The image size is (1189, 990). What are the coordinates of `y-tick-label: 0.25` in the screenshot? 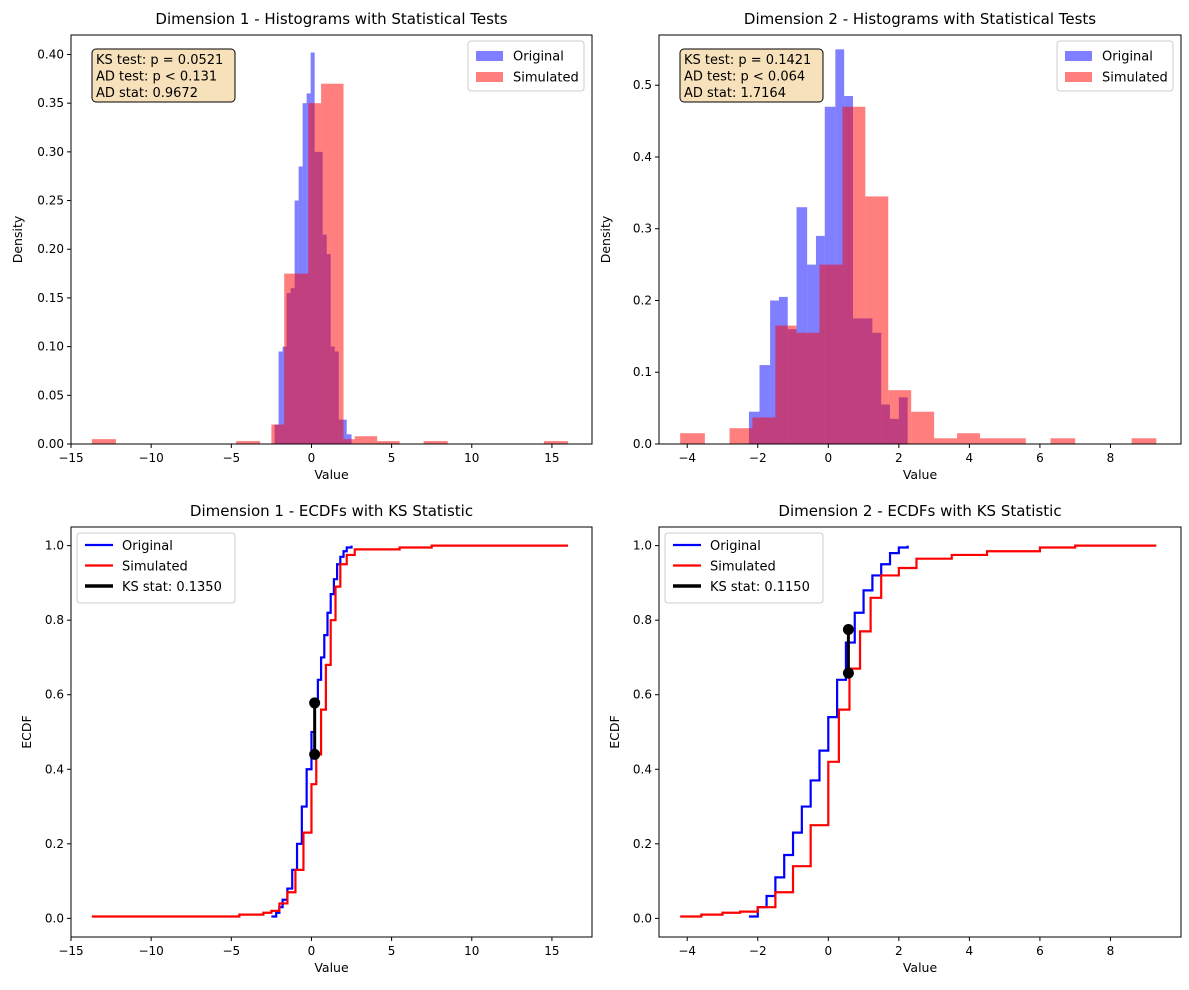 It's located at (50, 201).